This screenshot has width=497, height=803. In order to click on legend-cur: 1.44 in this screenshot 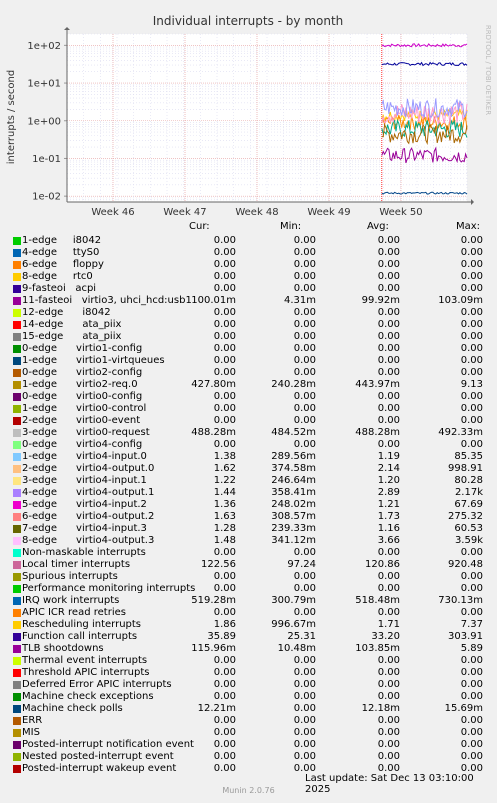, I will do `click(224, 492)`.